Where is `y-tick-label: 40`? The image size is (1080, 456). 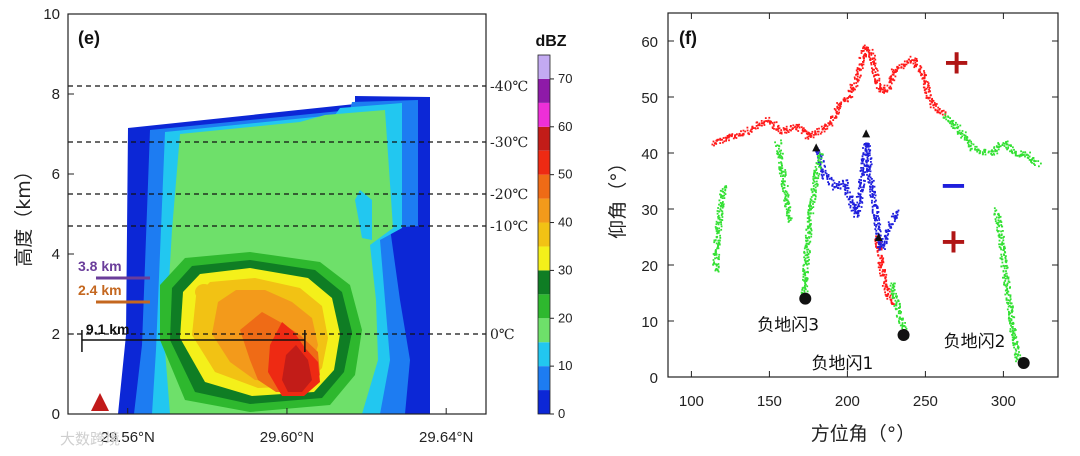 y-tick-label: 40 is located at coordinates (649, 154).